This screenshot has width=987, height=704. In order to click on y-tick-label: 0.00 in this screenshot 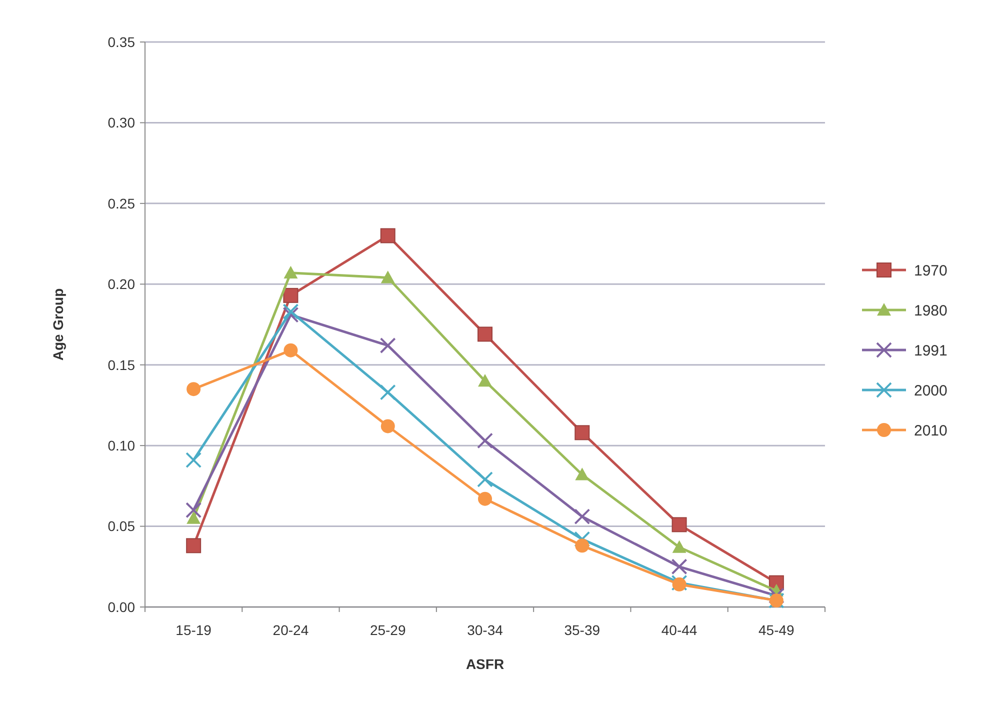, I will do `click(122, 606)`.